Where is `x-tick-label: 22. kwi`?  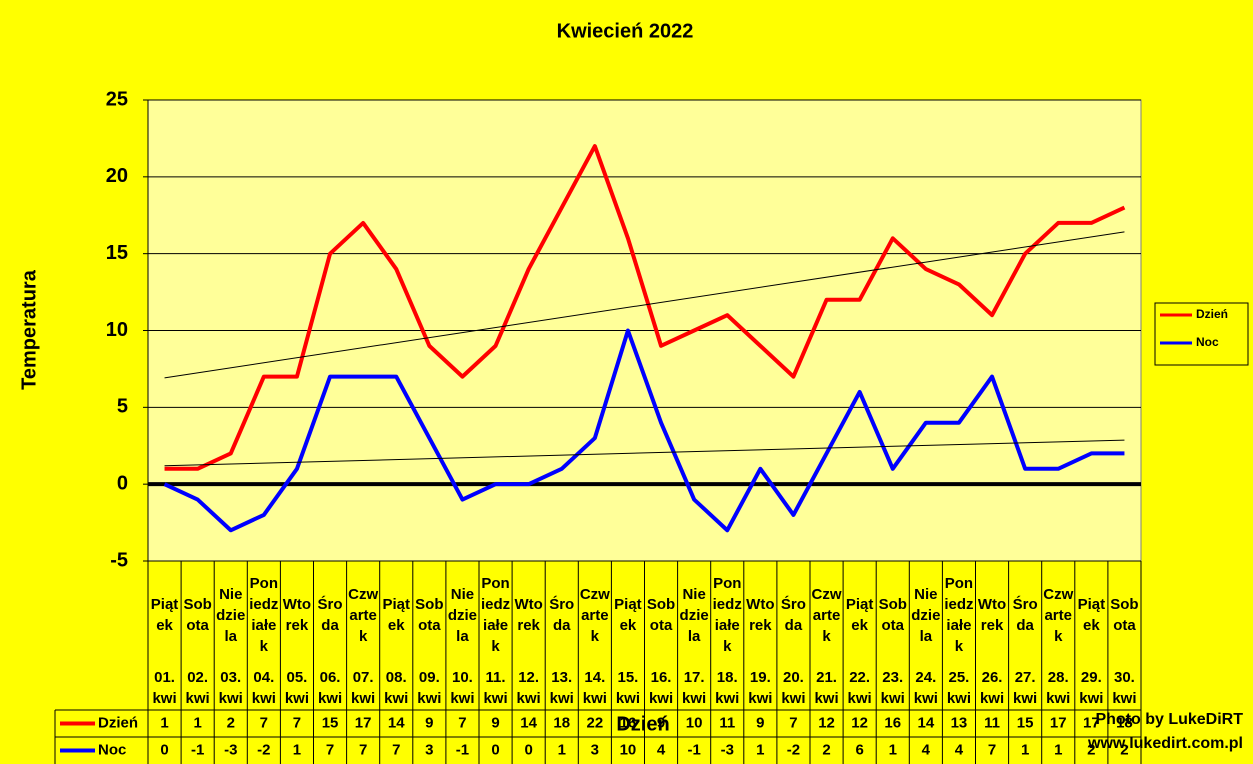
x-tick-label: 22. kwi is located at coordinates (859, 688).